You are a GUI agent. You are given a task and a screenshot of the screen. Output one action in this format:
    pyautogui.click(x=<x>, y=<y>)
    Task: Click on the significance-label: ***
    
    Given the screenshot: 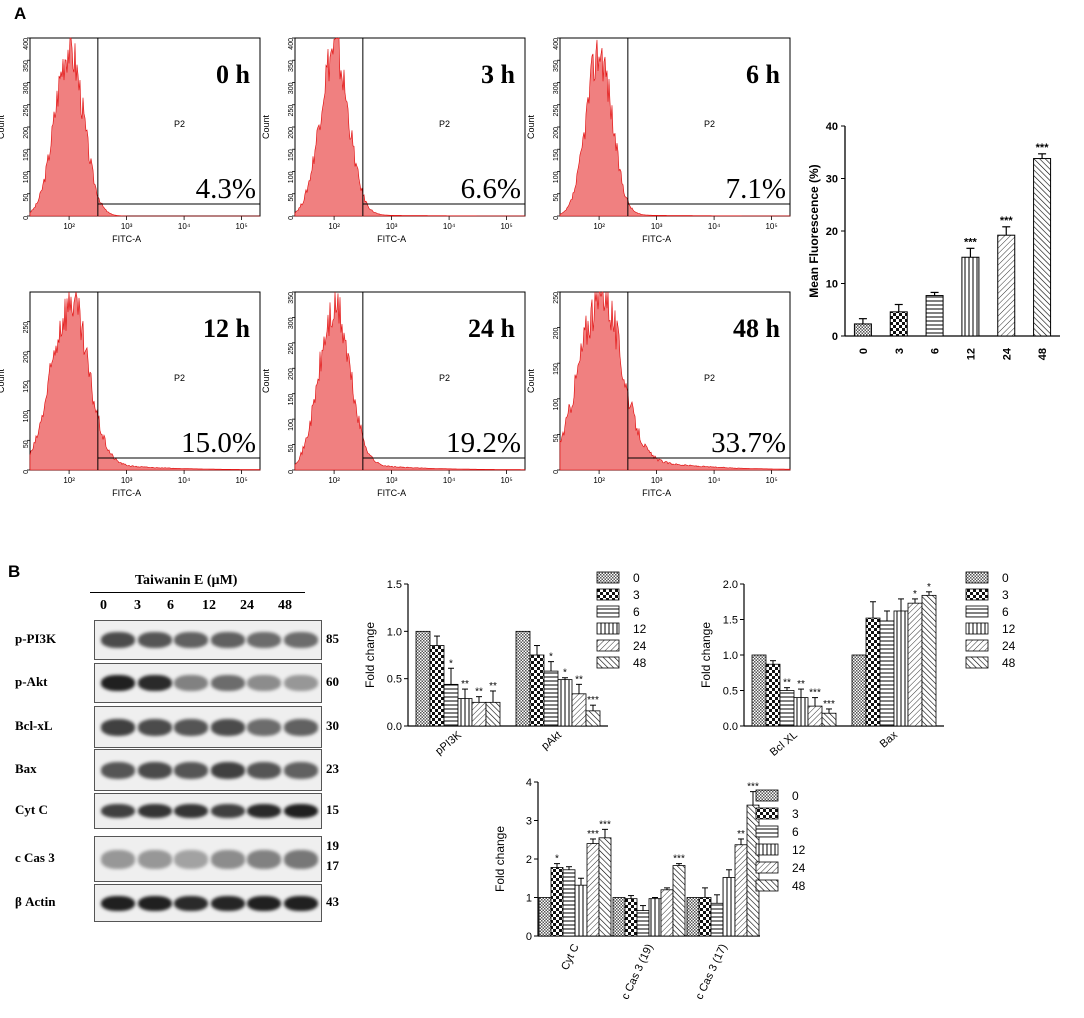 What is the action you would take?
    pyautogui.click(x=829, y=704)
    